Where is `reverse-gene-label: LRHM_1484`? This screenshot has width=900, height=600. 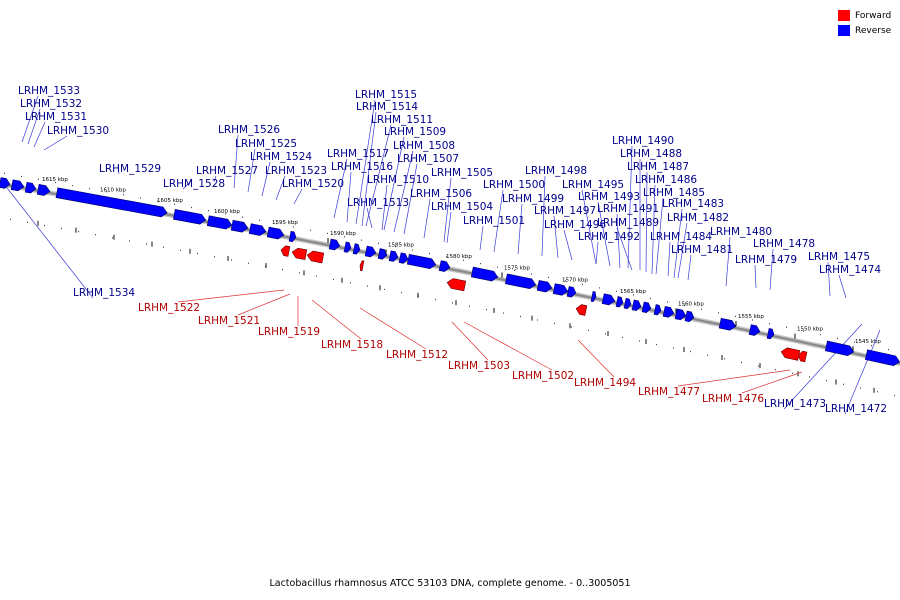 reverse-gene-label: LRHM_1484 is located at coordinates (681, 237).